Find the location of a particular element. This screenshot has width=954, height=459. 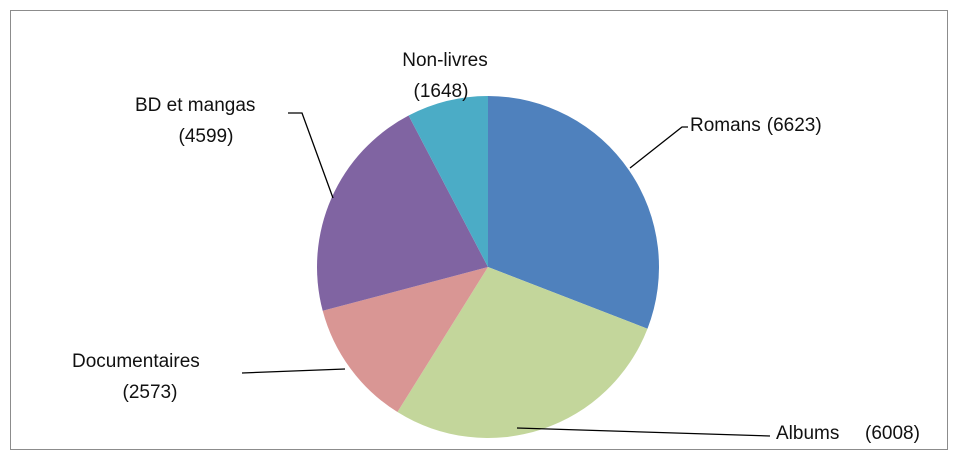

slice-label: Albums is located at coordinates (807, 433).